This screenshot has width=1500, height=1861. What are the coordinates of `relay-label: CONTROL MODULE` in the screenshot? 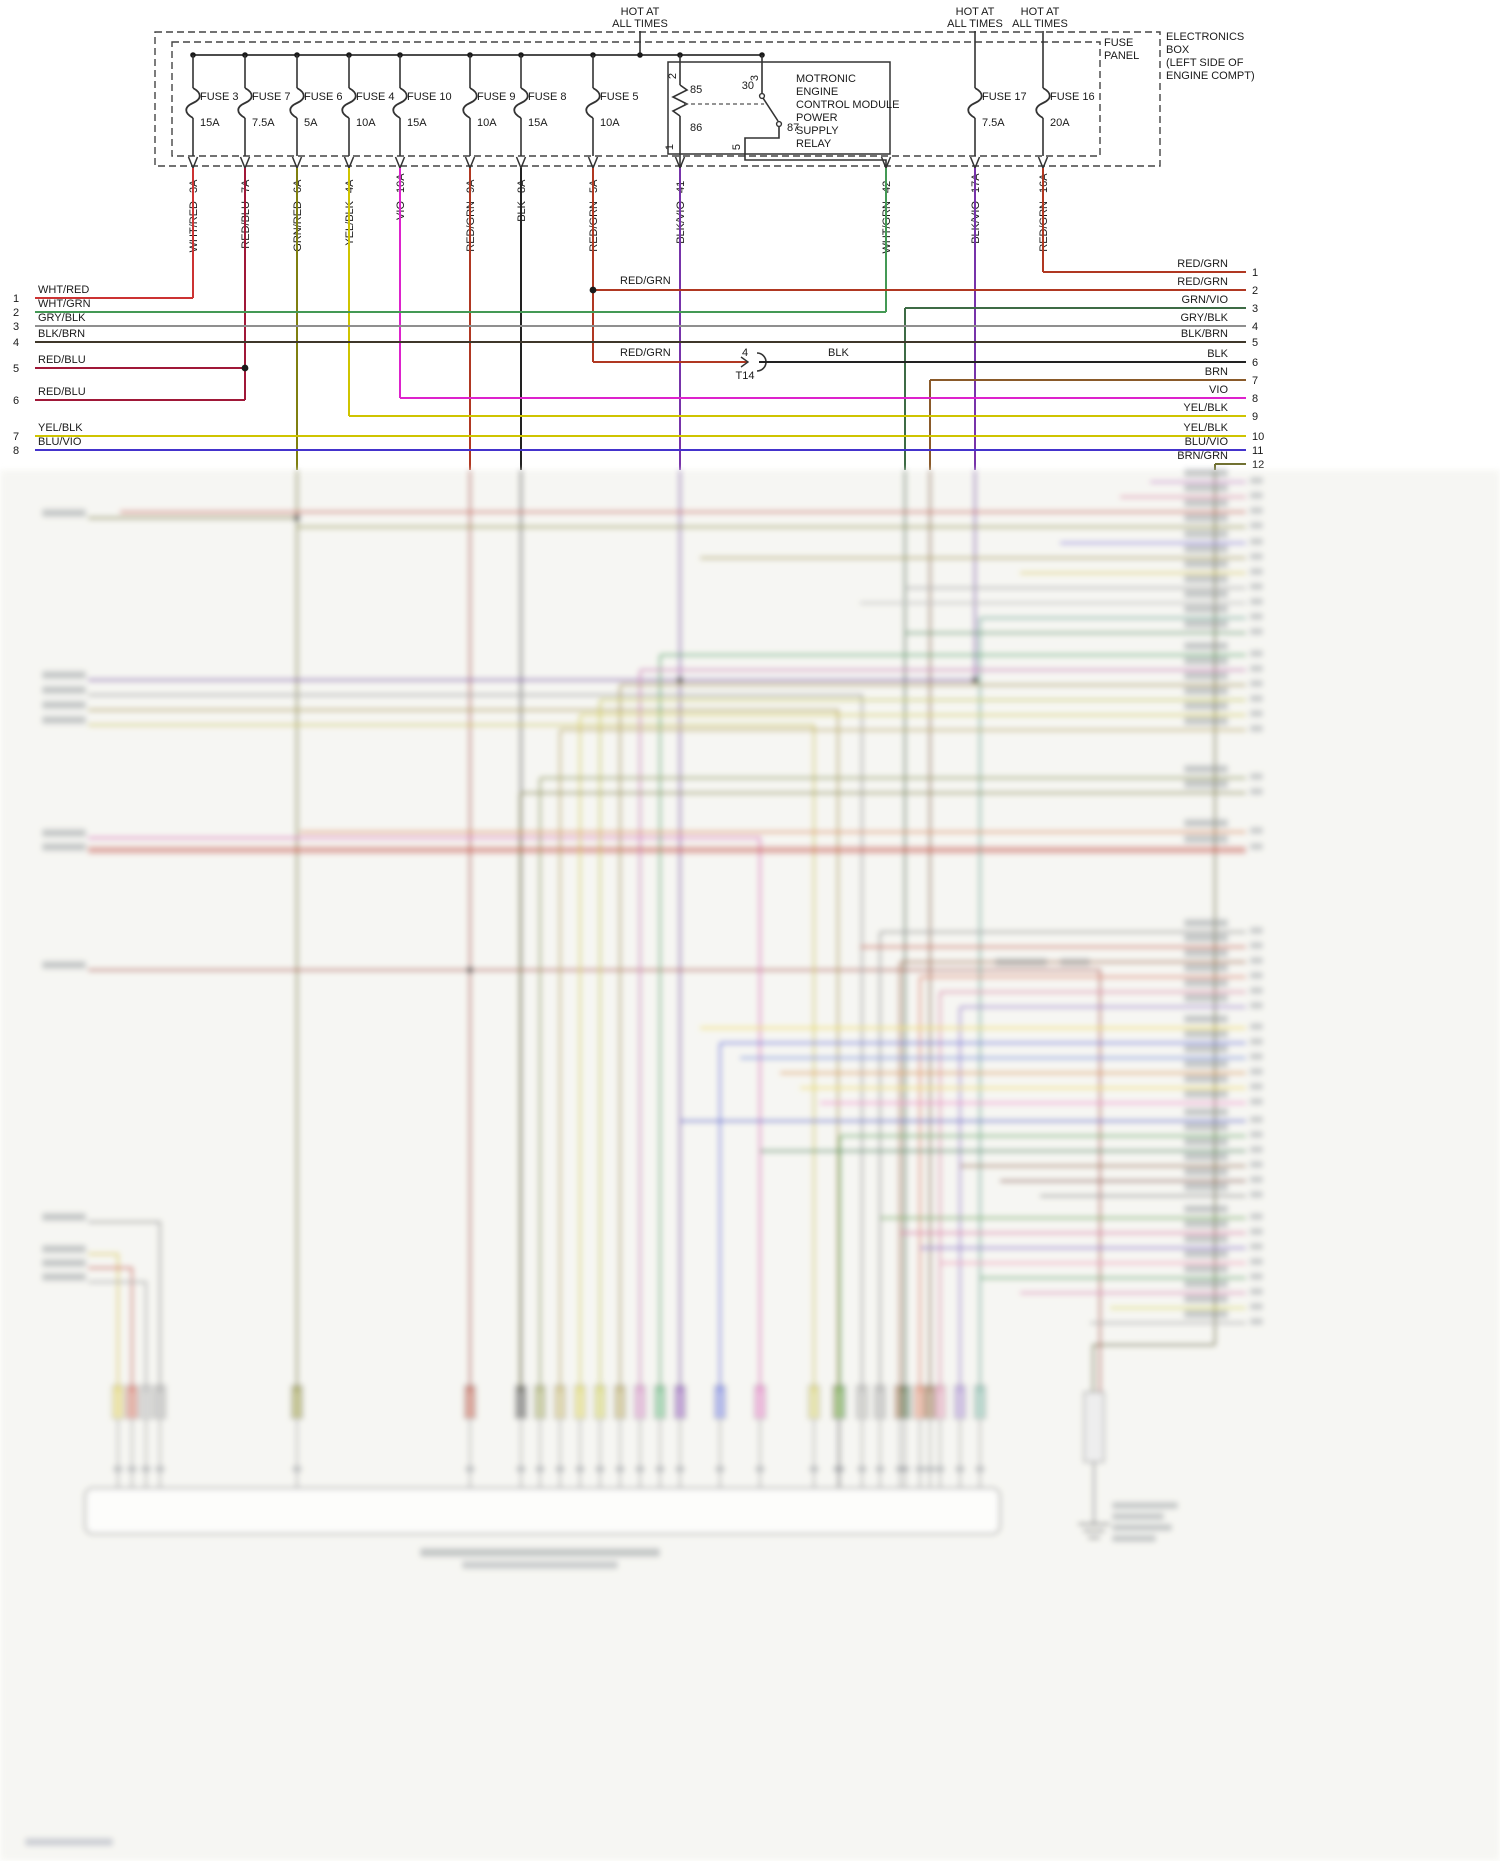 It's located at (848, 105).